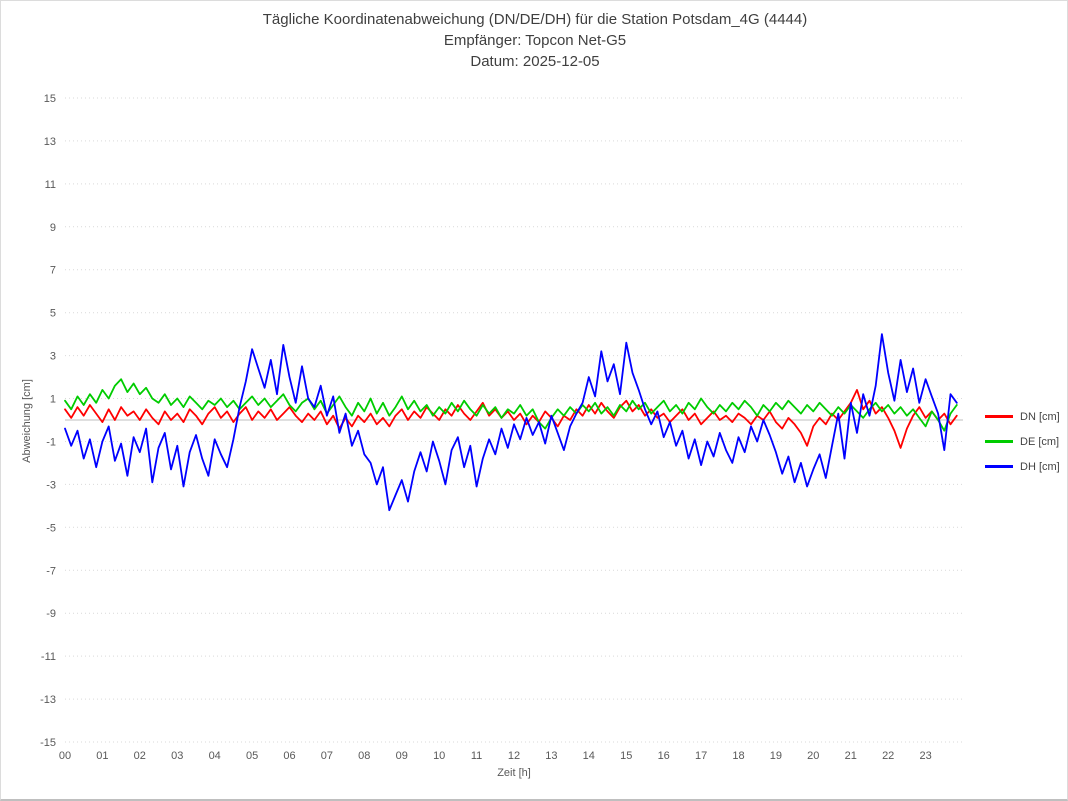 The width and height of the screenshot is (1068, 801). I want to click on x-tick-label: 14, so click(589, 756).